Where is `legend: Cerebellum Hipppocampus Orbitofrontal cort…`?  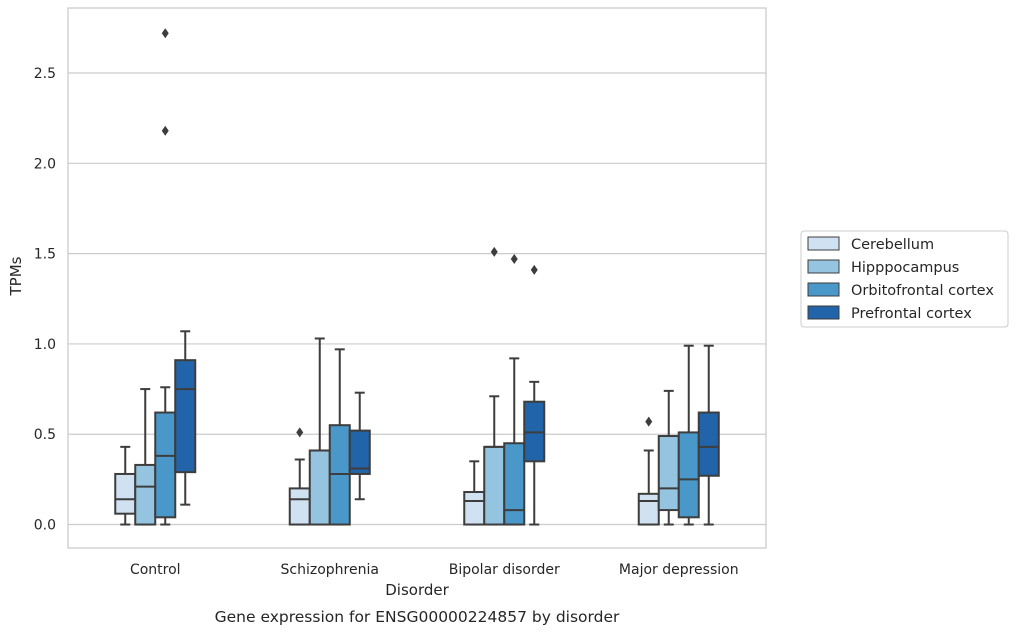
legend: Cerebellum Hipppocampus Orbitofrontal cort… is located at coordinates (904, 279).